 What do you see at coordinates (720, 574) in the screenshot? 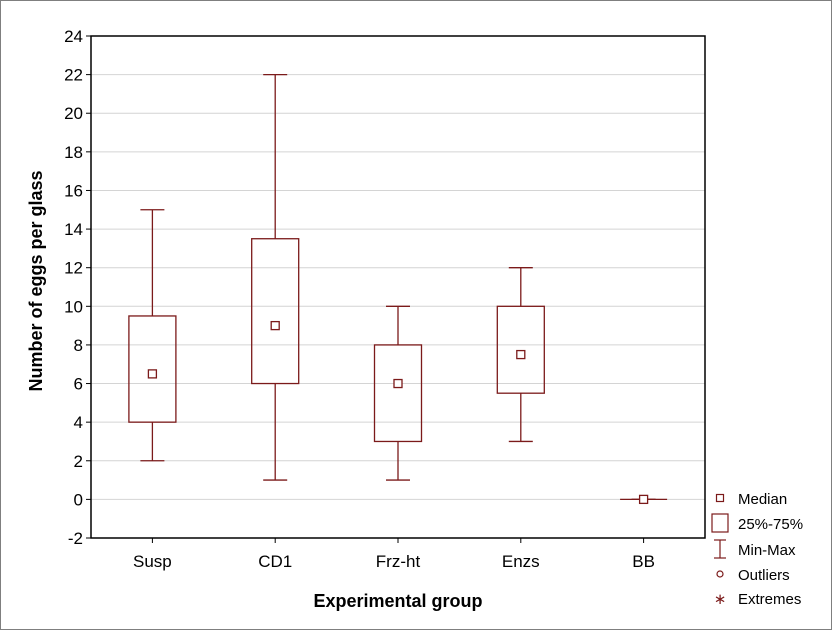
I see `legend-outlier-icon` at bounding box center [720, 574].